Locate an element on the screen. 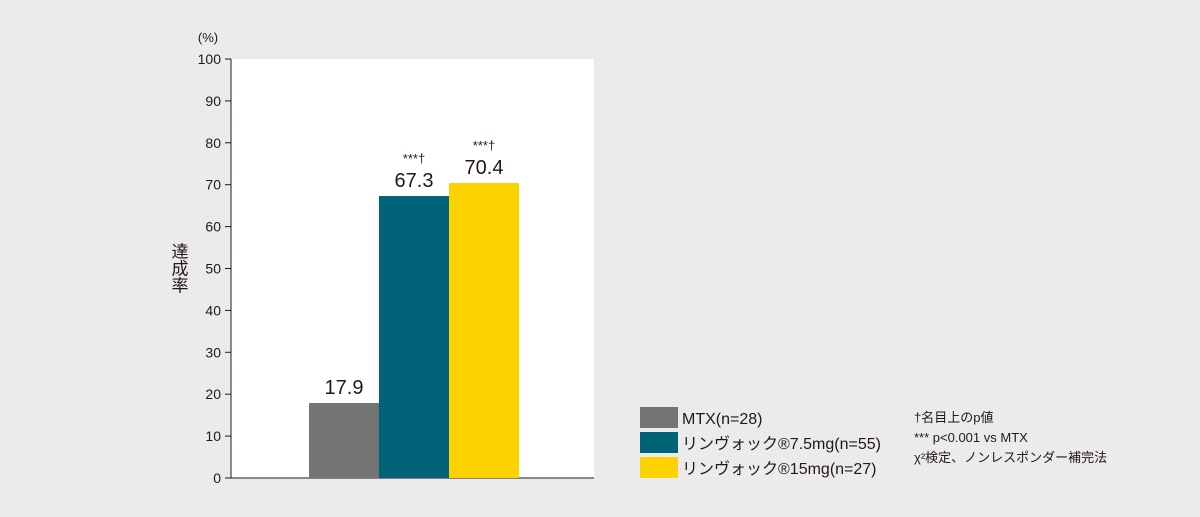 Image resolution: width=1200 pixels, height=517 pixels. y-unit-label: (%) is located at coordinates (208, 37).